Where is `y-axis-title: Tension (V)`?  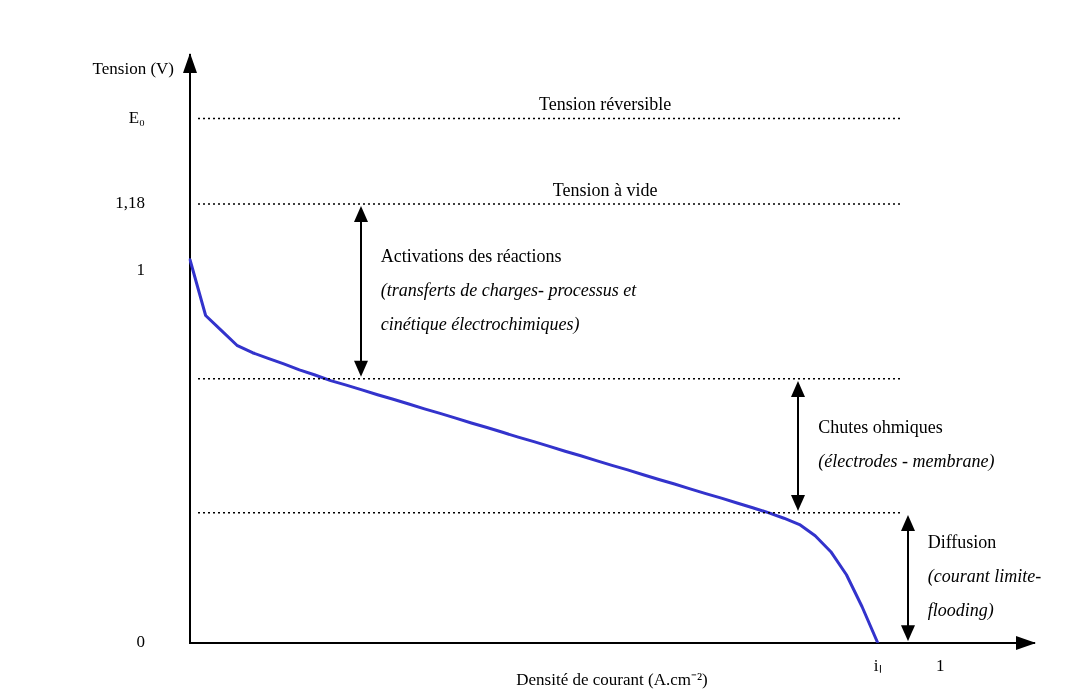
y-axis-title: Tension (V) is located at coordinates (133, 68).